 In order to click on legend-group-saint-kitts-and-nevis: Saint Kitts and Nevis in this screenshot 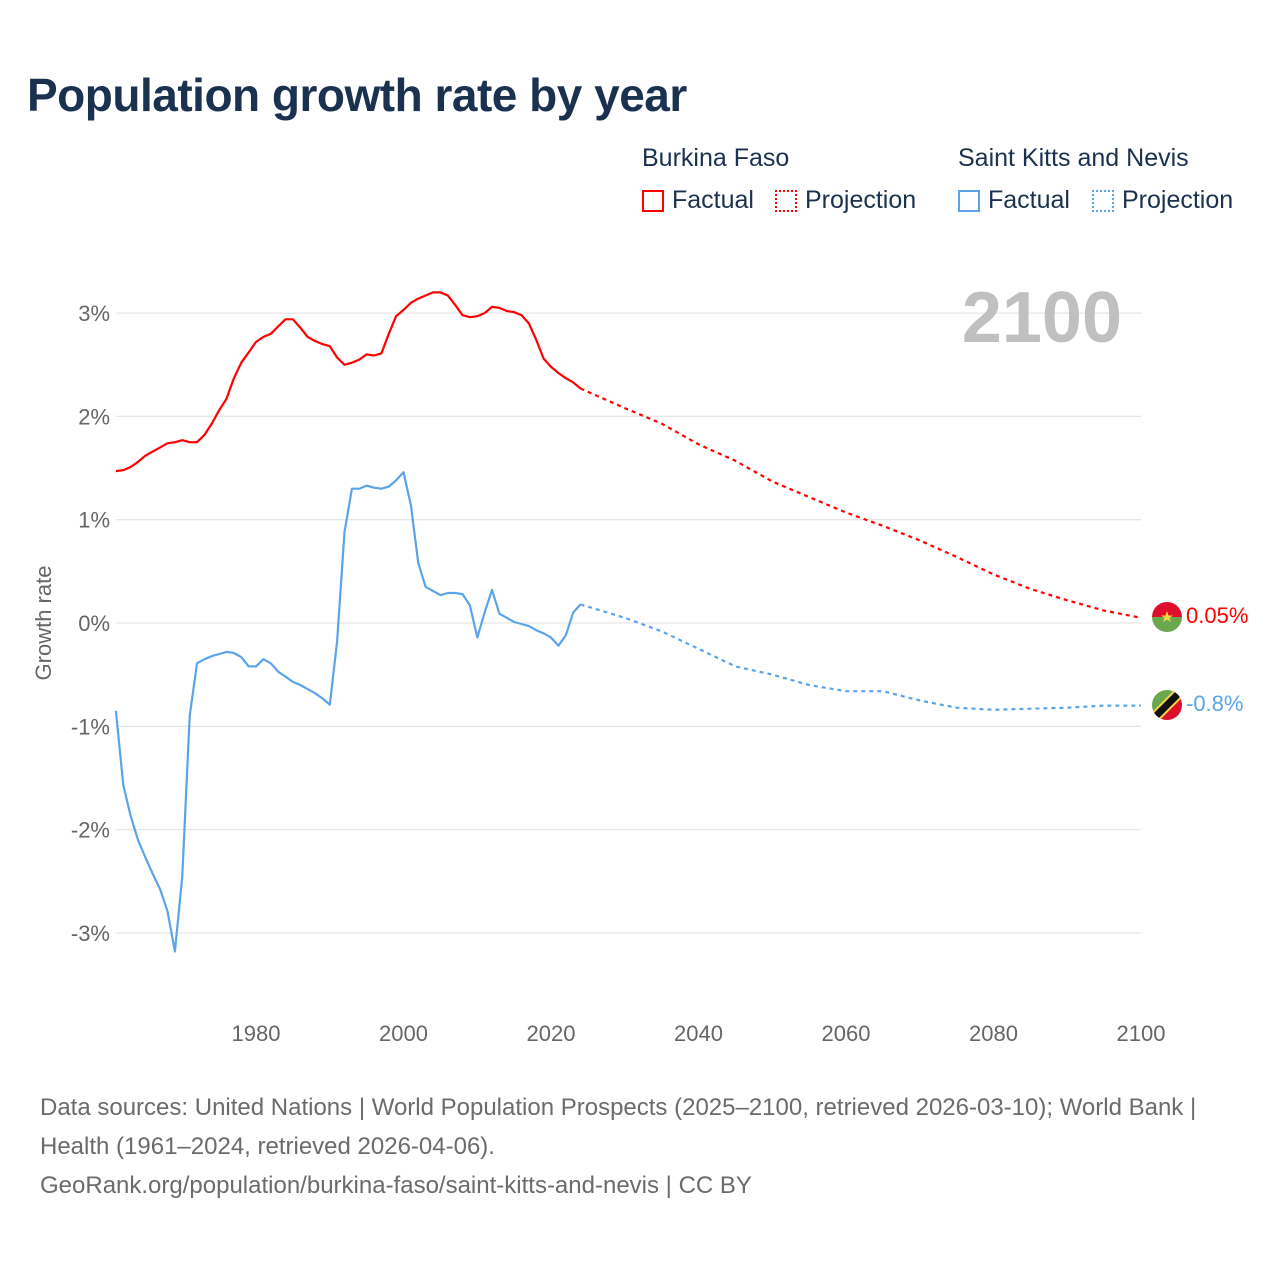, I will do `click(1073, 158)`.